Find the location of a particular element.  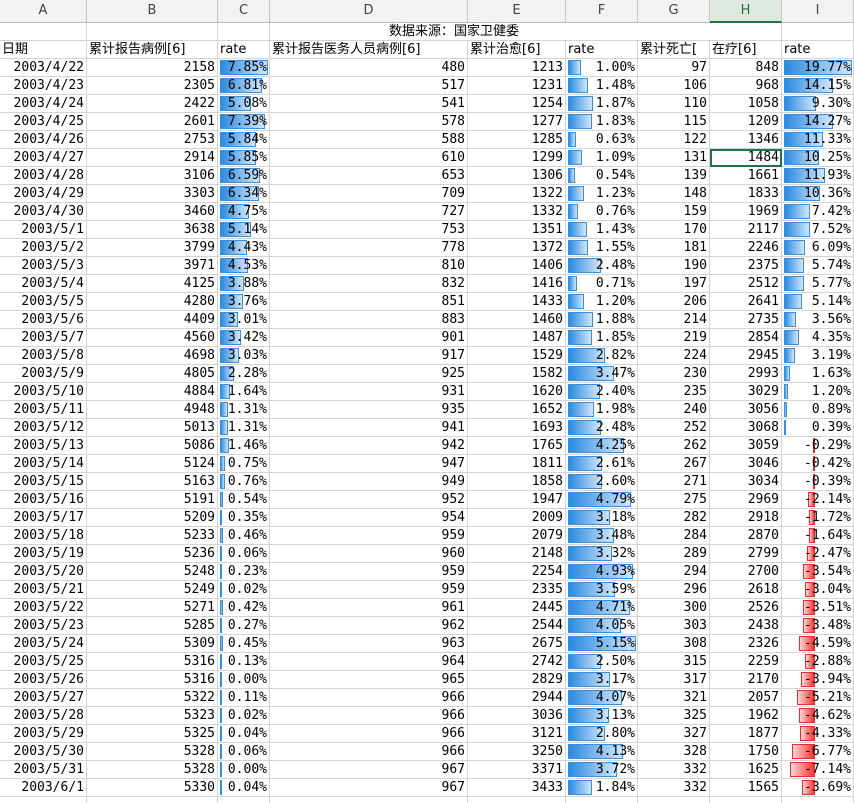

medical-staff-cell: 588 is located at coordinates (369, 140).